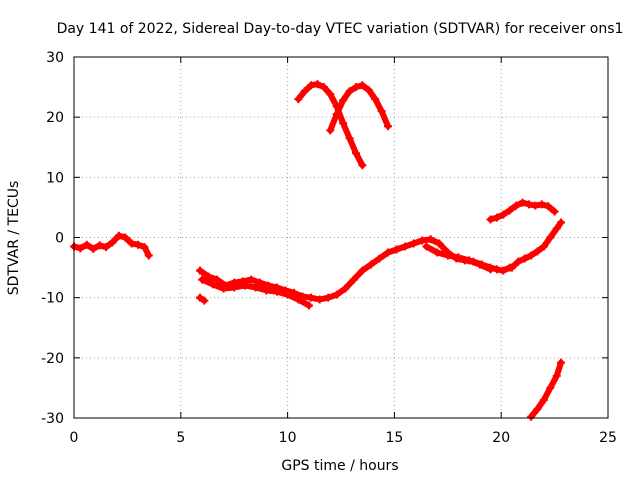  Describe the element at coordinates (55, 178) in the screenshot. I see `y-tick-label: 10` at that location.